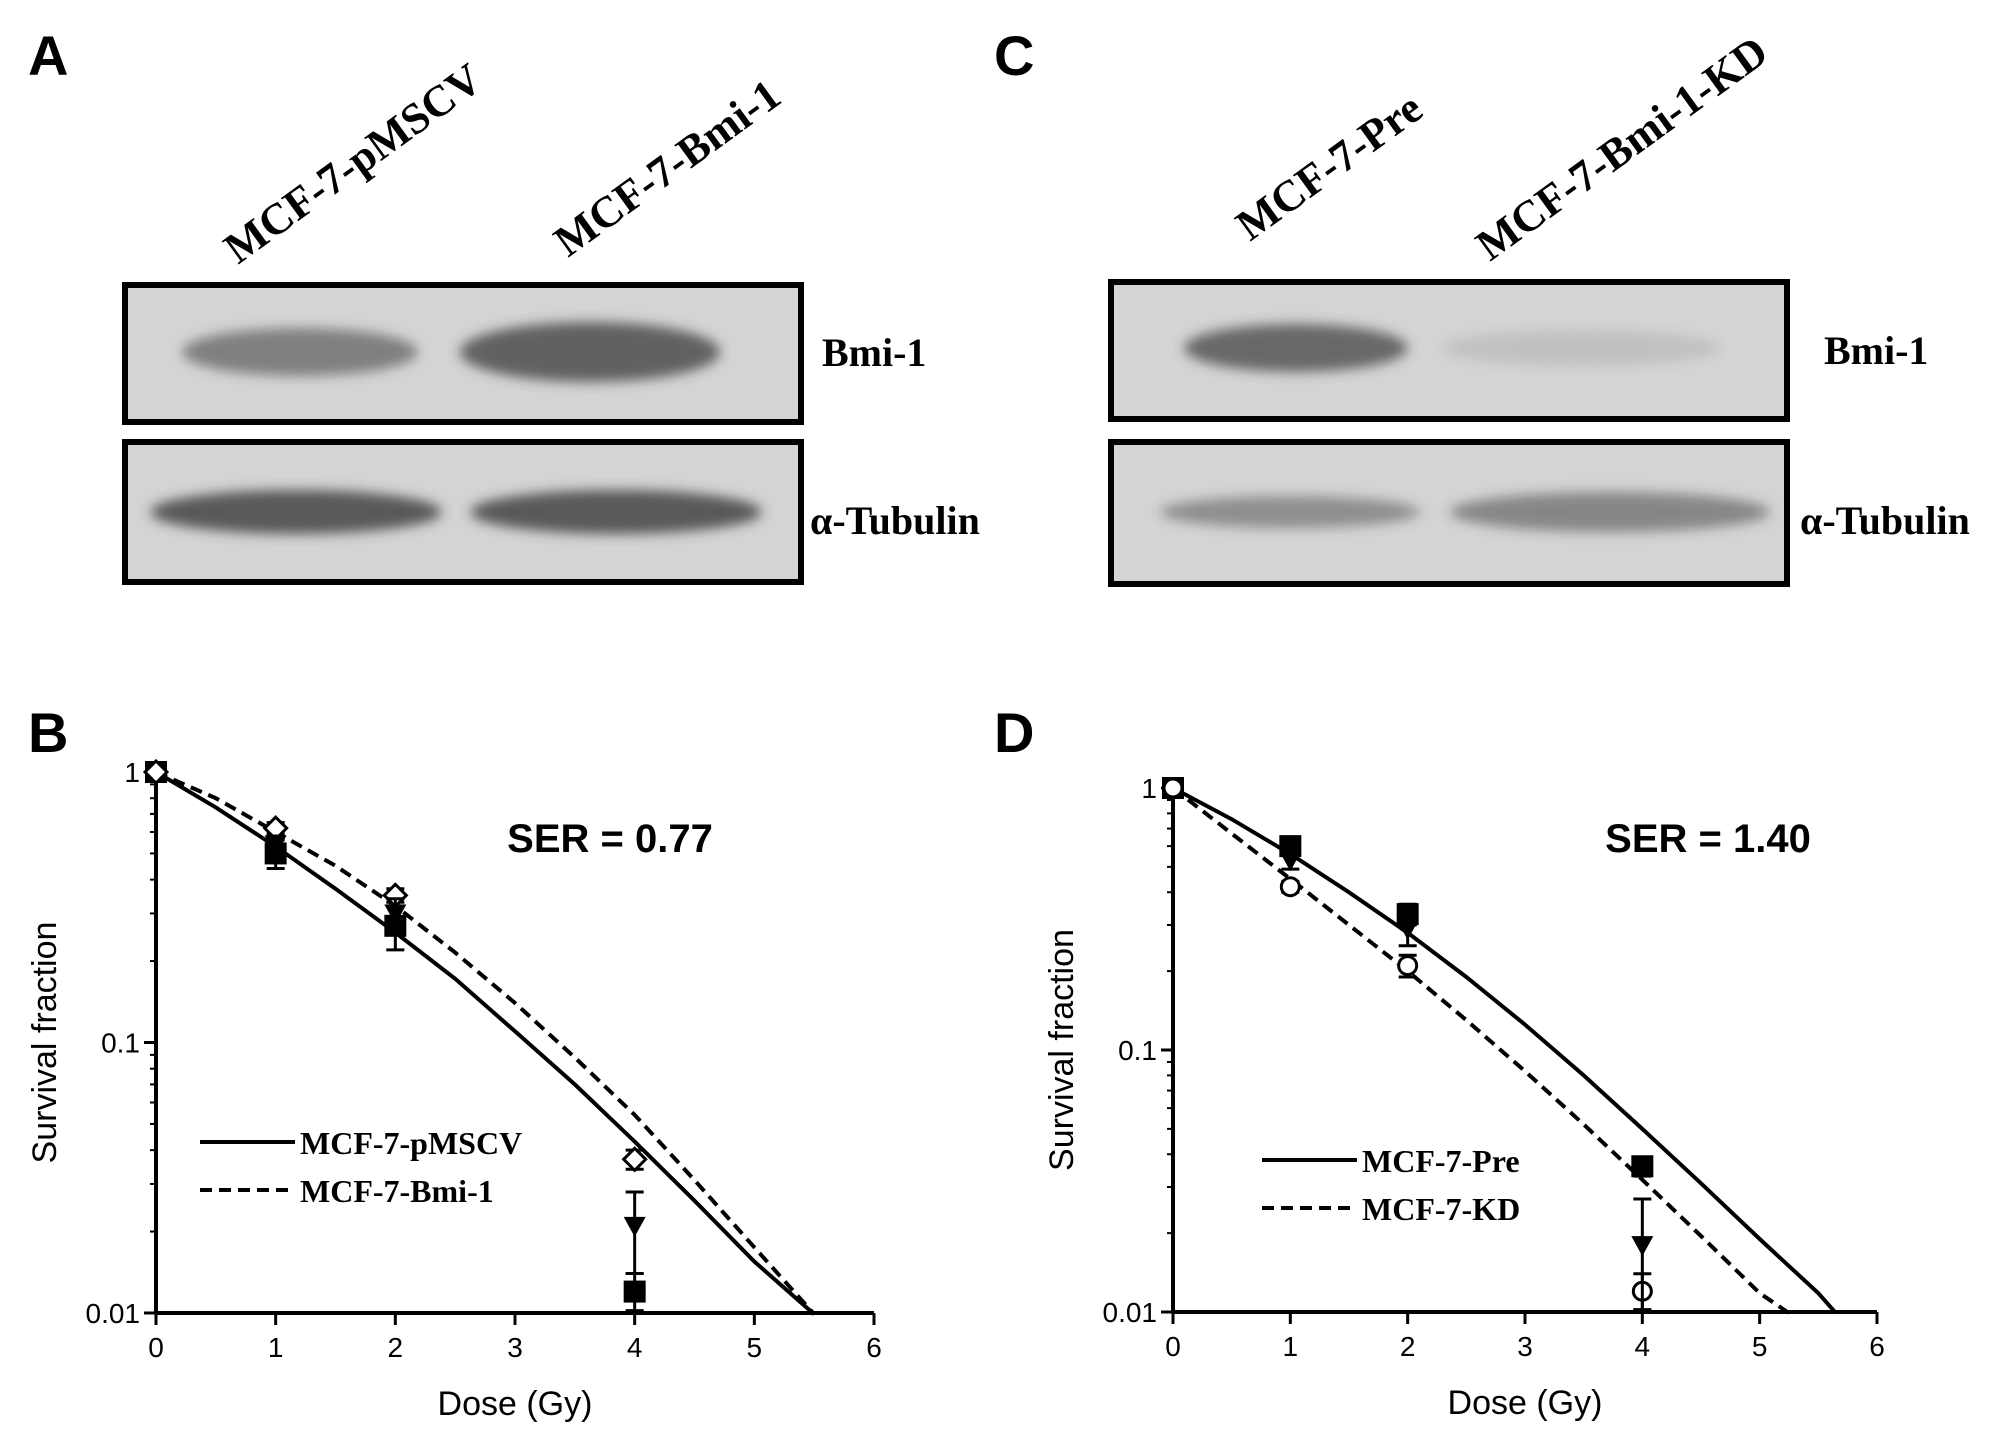 The width and height of the screenshot is (2008, 1445). I want to click on panel-letter-c: C, so click(1014, 55).